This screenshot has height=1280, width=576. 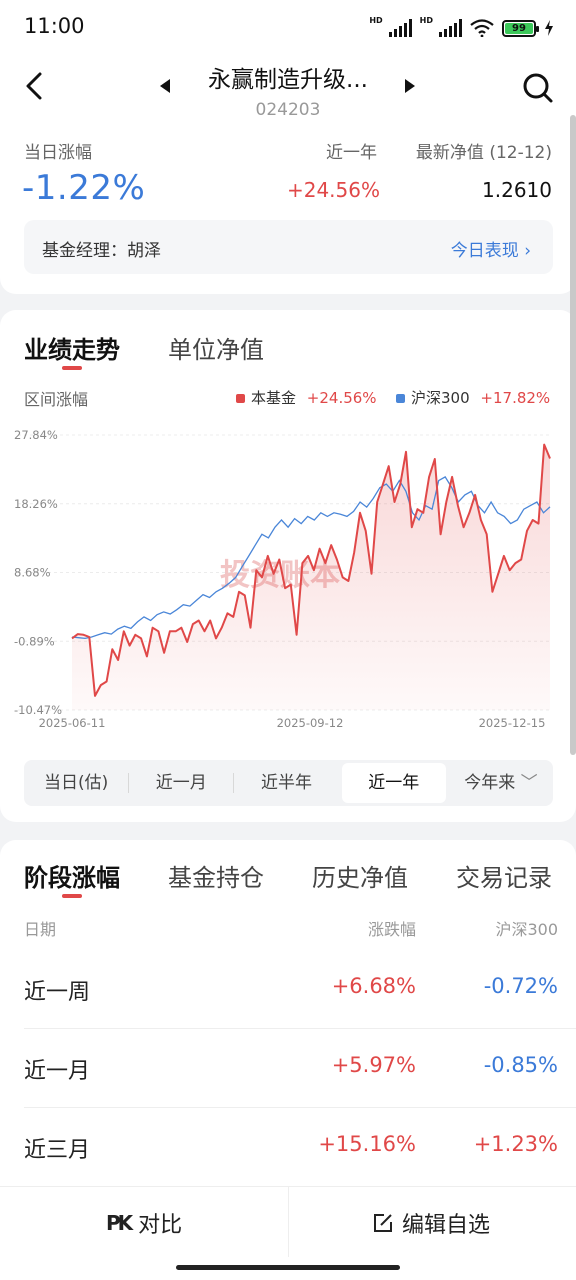 I want to click on legend-fund-swatch, so click(x=240, y=398).